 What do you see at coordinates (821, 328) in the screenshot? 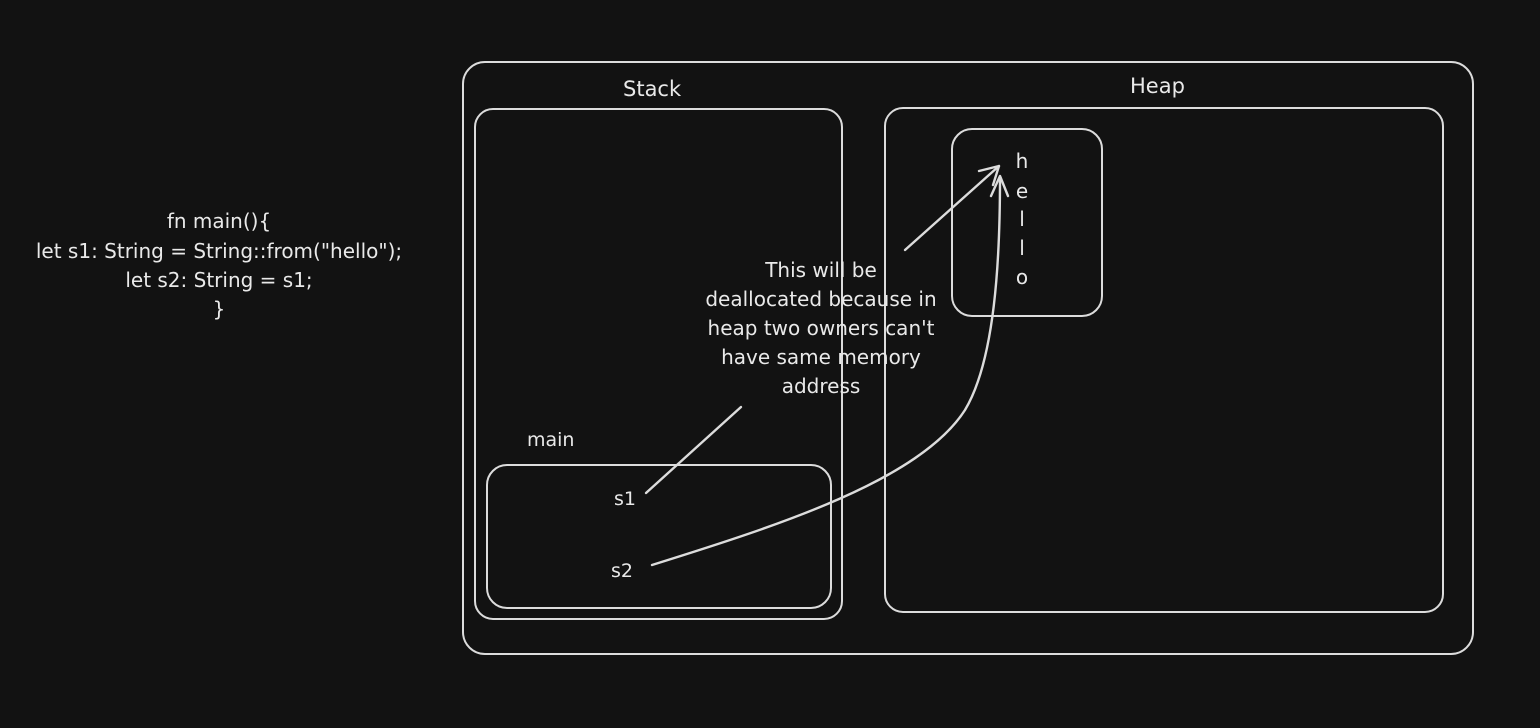
I see `annotation-line: heap two owners can't` at bounding box center [821, 328].